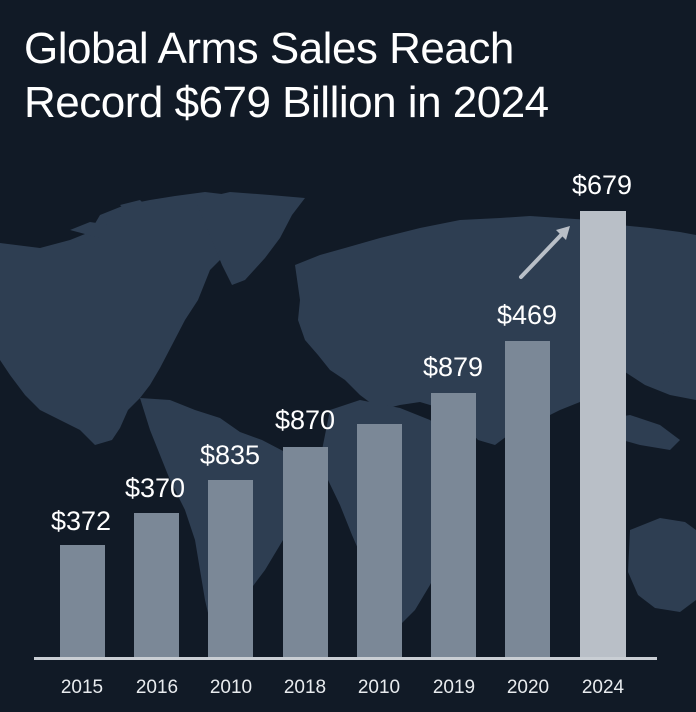 Image resolution: width=696 pixels, height=712 pixels. What do you see at coordinates (82, 601) in the screenshot?
I see `bar-2015` at bounding box center [82, 601].